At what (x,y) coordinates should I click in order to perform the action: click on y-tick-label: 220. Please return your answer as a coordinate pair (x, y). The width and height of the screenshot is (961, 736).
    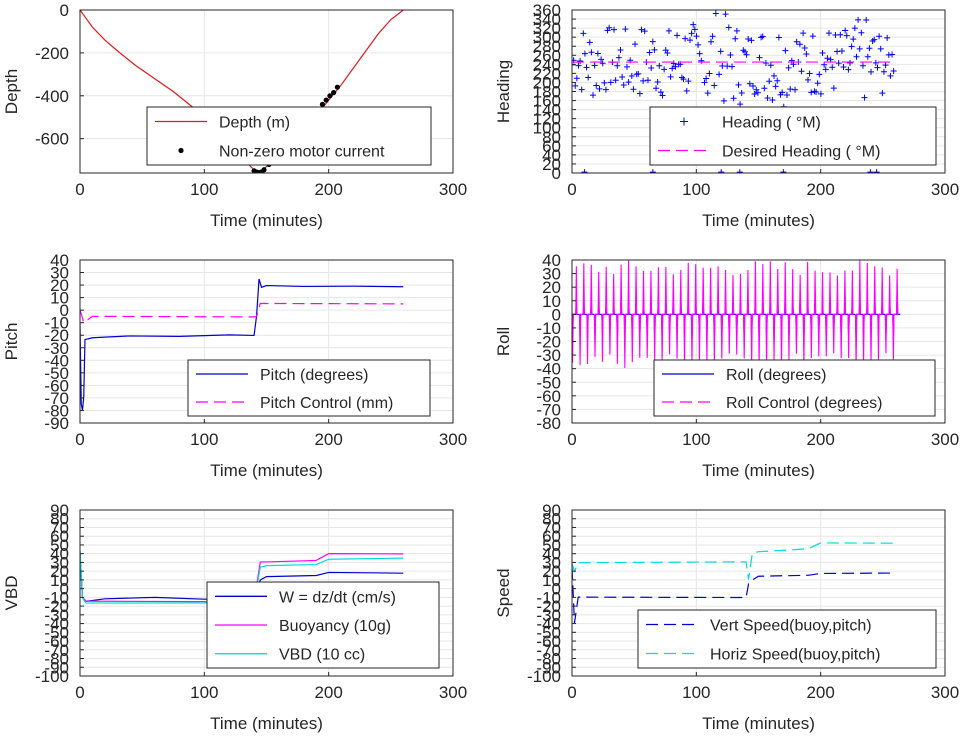
    Looking at the image, I should click on (547, 73).